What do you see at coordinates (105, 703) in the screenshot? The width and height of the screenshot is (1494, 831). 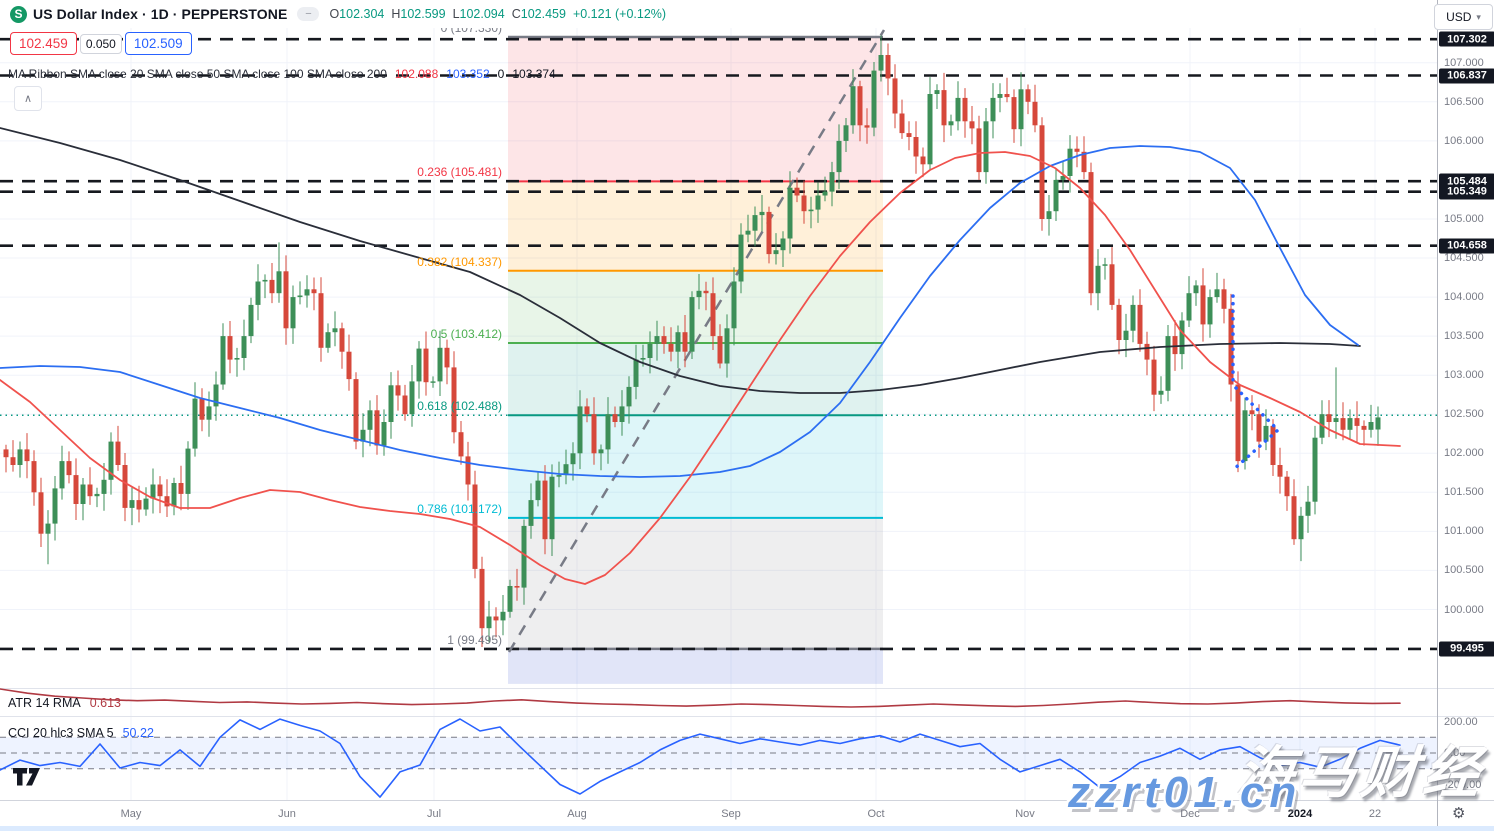 I see `atr-value: 0.613` at bounding box center [105, 703].